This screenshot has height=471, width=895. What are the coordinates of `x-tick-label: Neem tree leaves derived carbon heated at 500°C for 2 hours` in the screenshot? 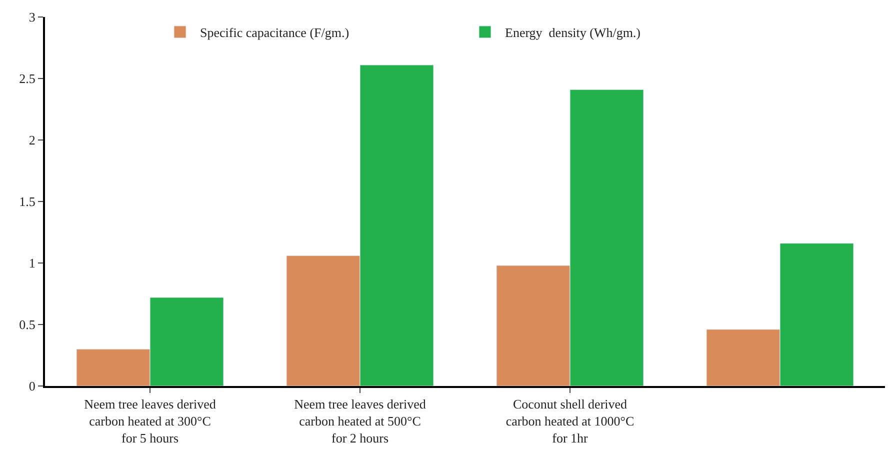 It's located at (360, 421).